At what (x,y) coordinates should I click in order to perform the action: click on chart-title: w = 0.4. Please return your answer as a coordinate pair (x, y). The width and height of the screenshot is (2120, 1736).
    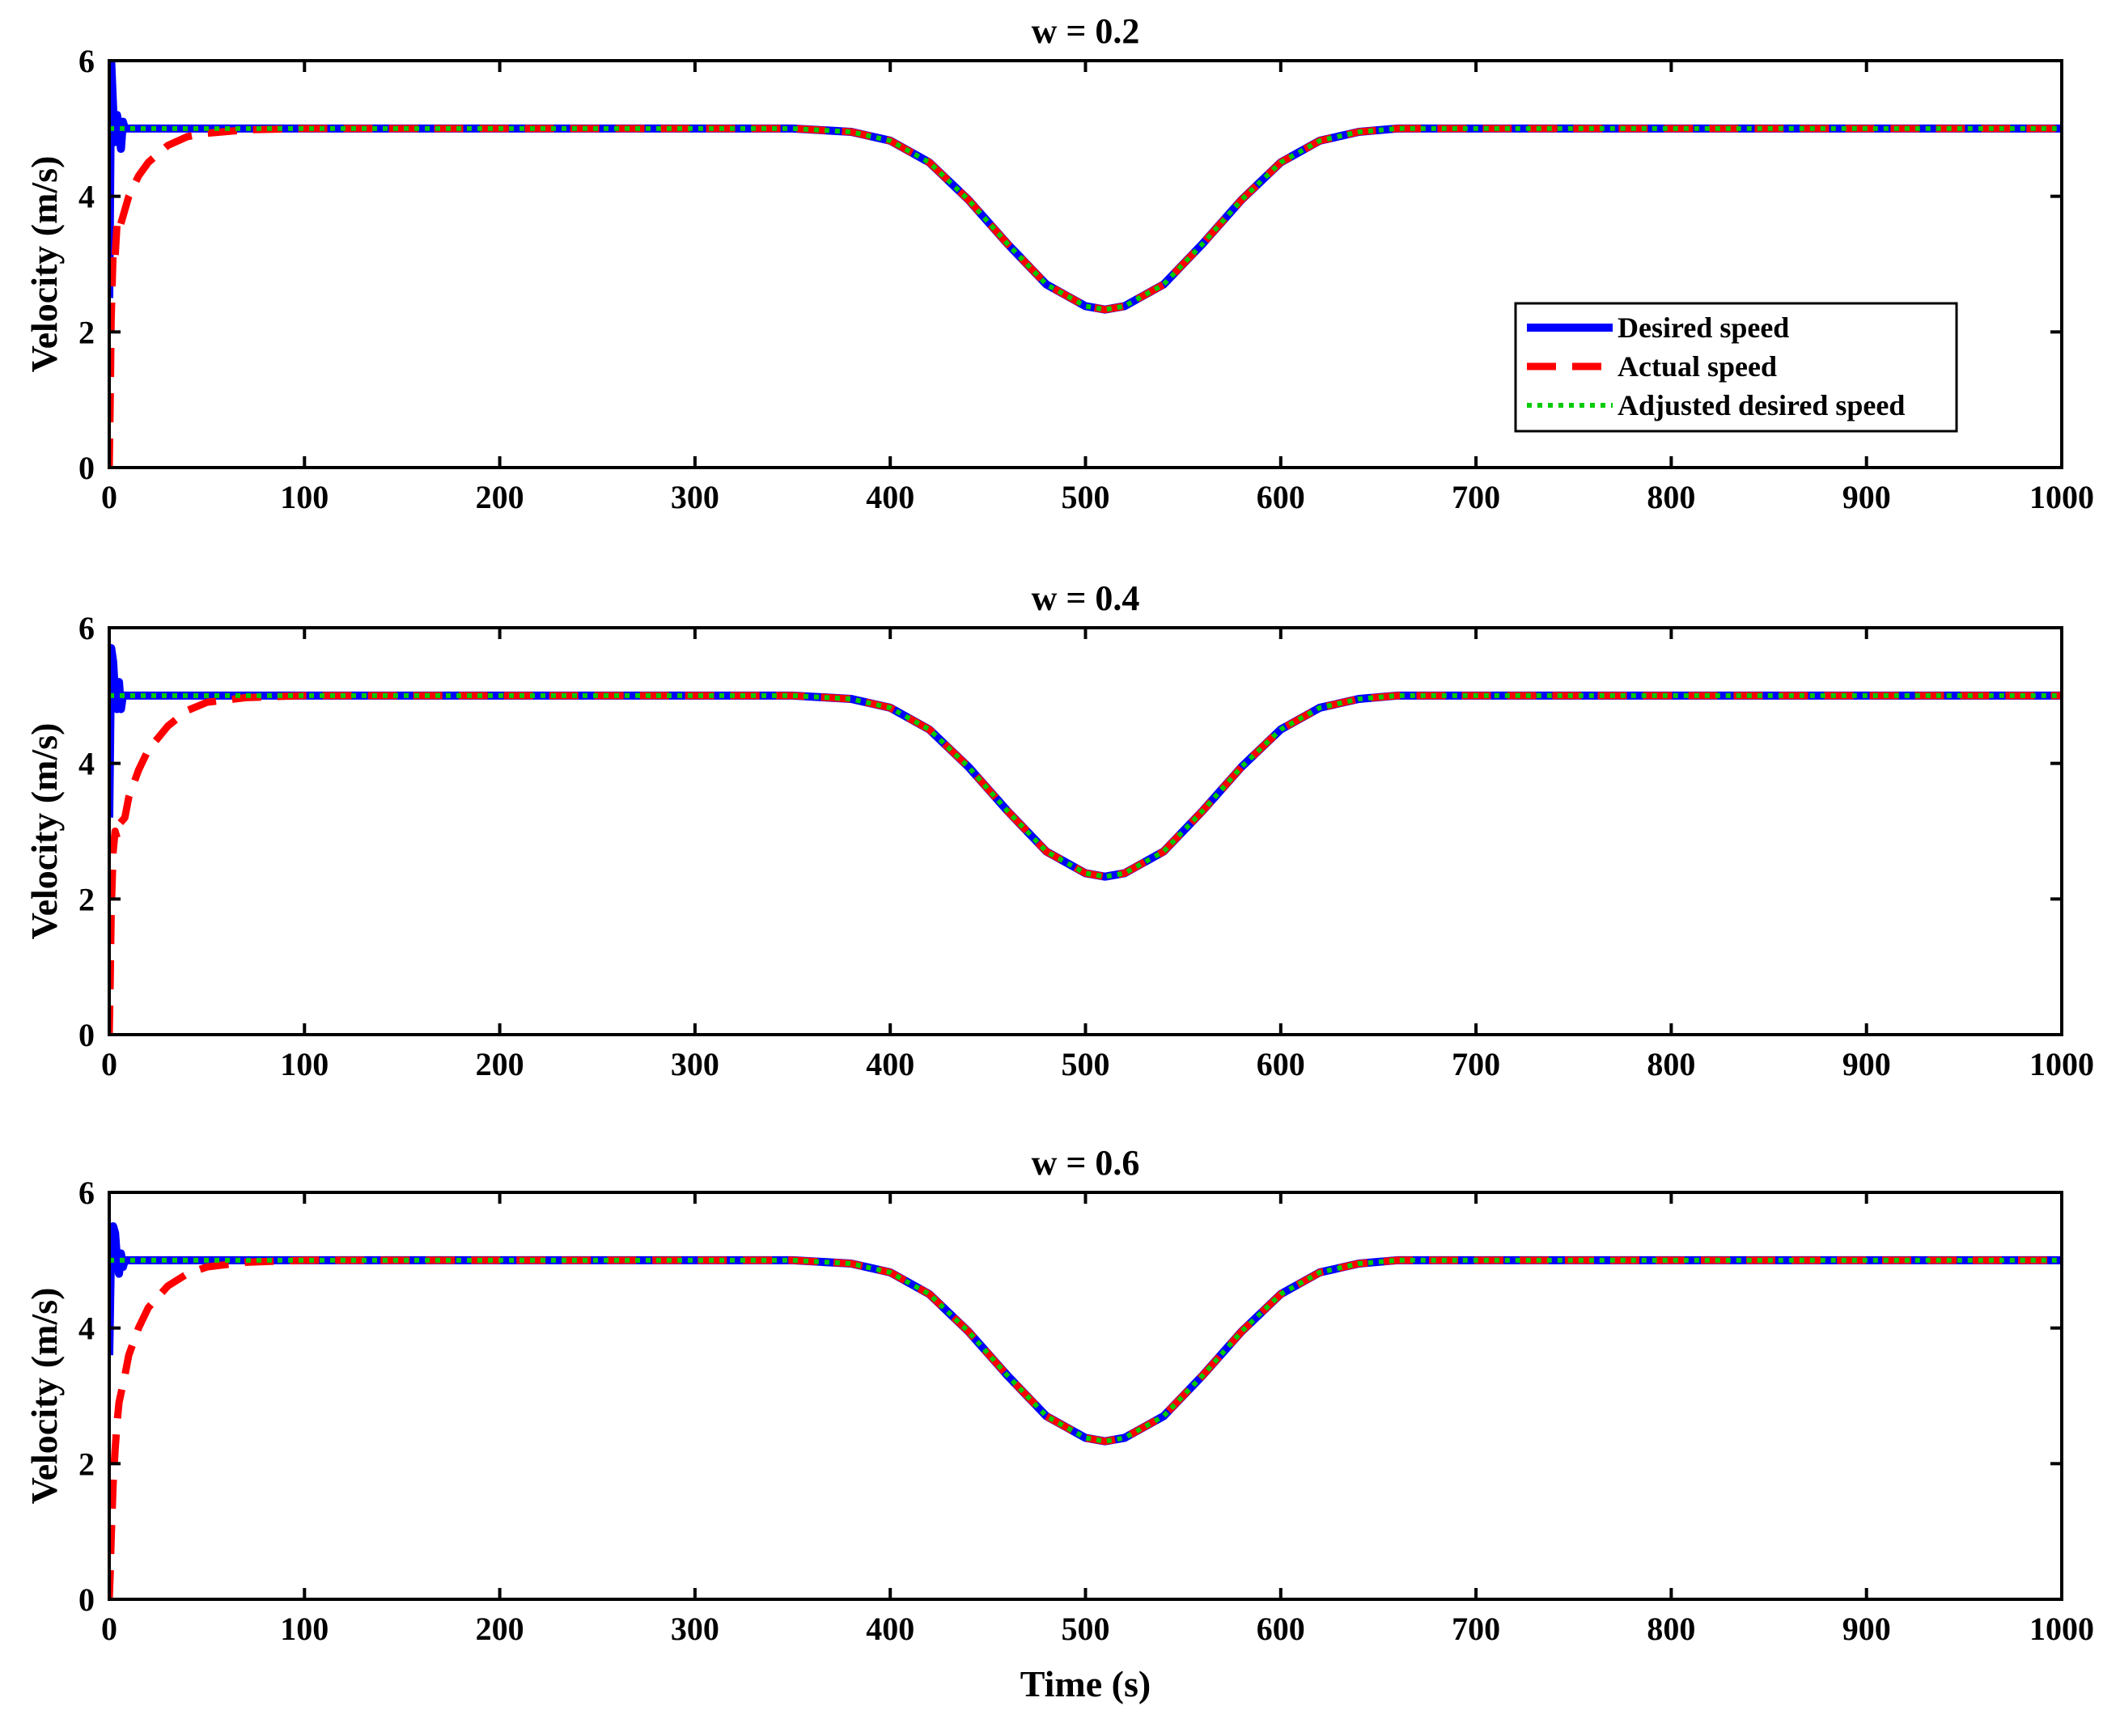
    Looking at the image, I should click on (1086, 598).